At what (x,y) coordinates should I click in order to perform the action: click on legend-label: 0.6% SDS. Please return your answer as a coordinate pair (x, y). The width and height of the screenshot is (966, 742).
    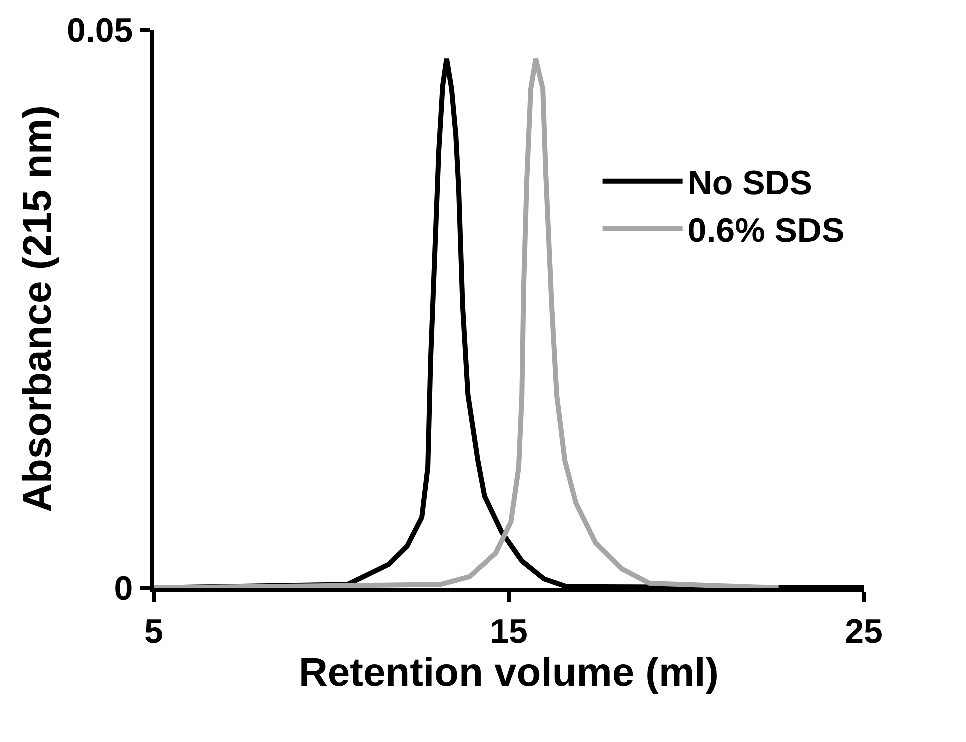
    Looking at the image, I should click on (766, 231).